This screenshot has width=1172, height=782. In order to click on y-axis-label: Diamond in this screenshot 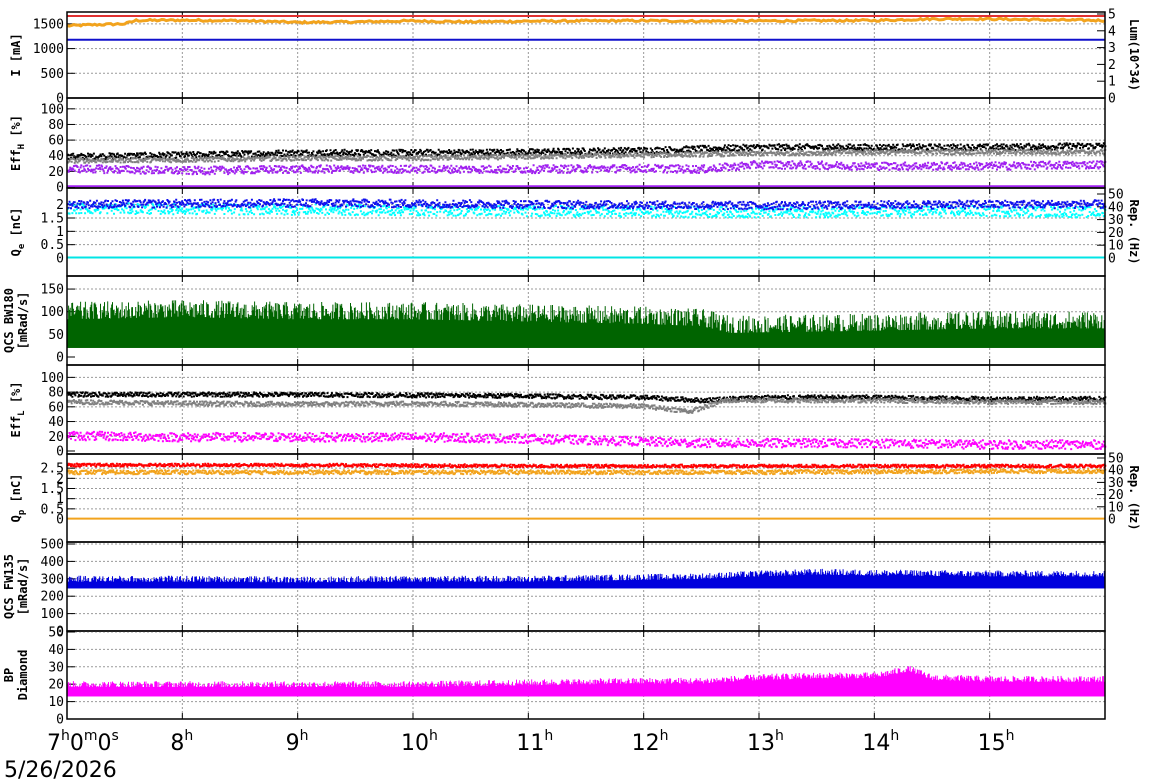, I will do `click(23, 675)`.